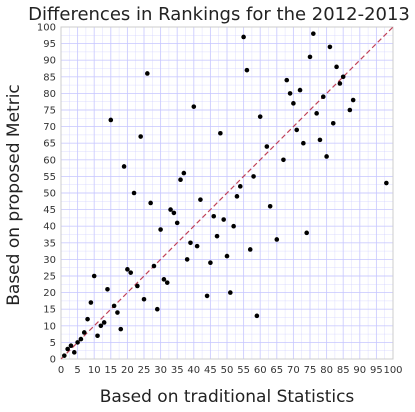 Image resolution: width=415 pixels, height=412 pixels. What do you see at coordinates (343, 370) in the screenshot?
I see `x-tick-label: 85` at bounding box center [343, 370].